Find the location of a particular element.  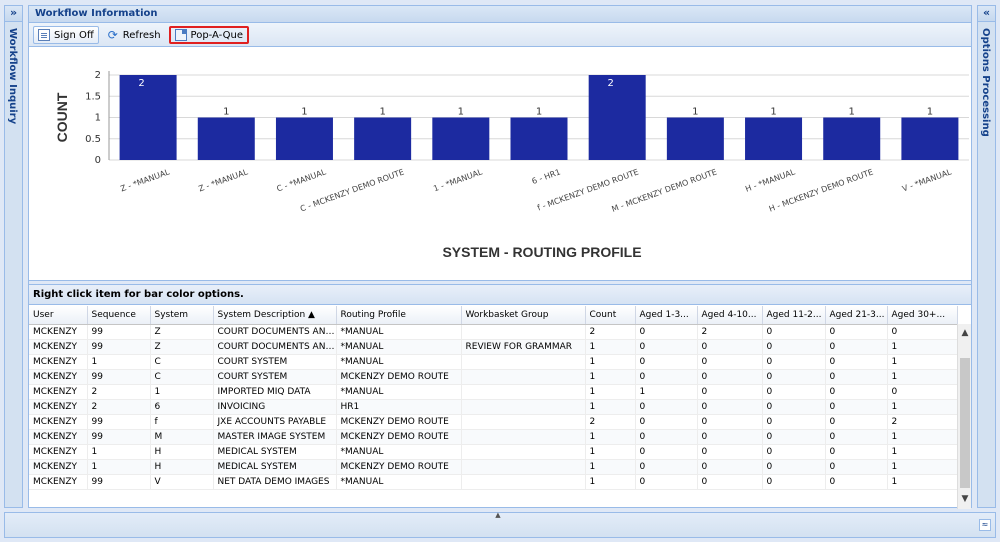

workflow-inquiry-panel: » Workflow Inquiry is located at coordinates (13, 256).